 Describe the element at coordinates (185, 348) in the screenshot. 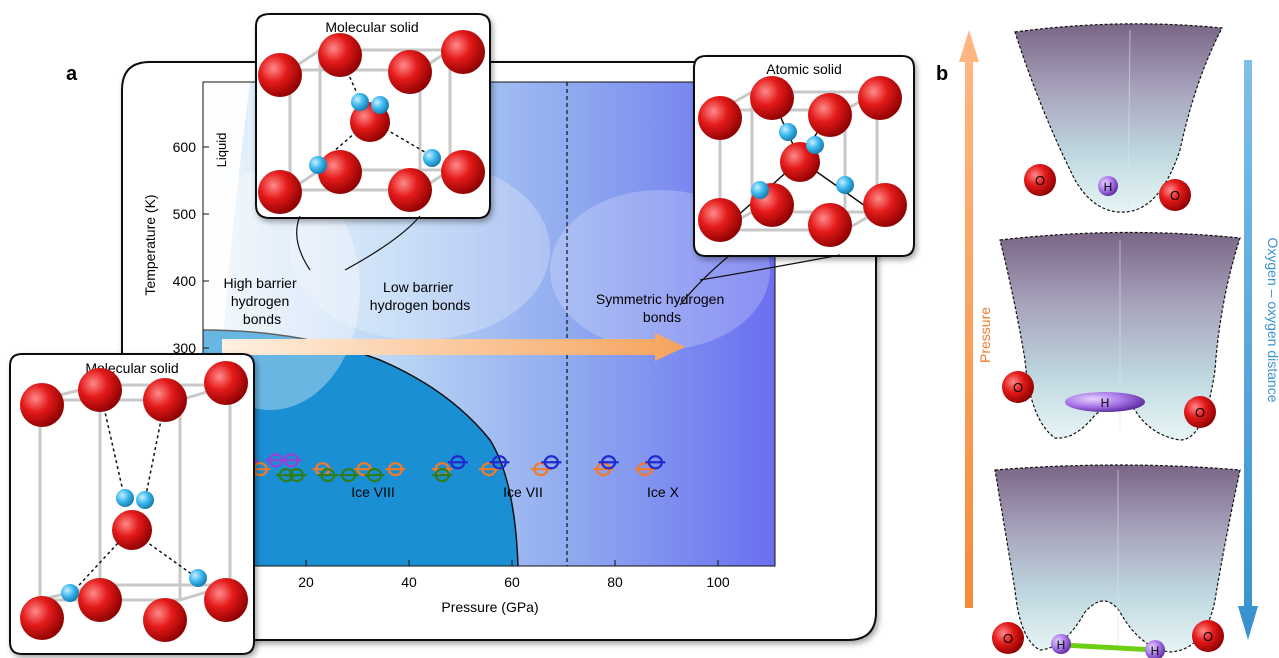

I see `y-tick-300: 300` at that location.